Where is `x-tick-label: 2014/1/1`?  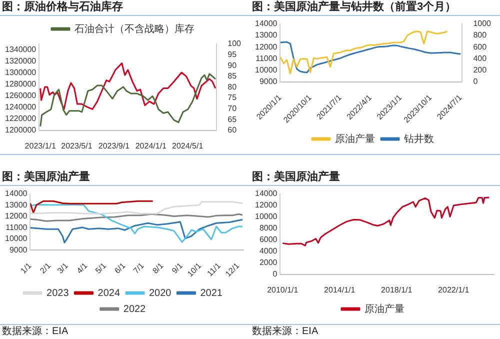 x-tick-label: 2014/1/1 is located at coordinates (340, 289).